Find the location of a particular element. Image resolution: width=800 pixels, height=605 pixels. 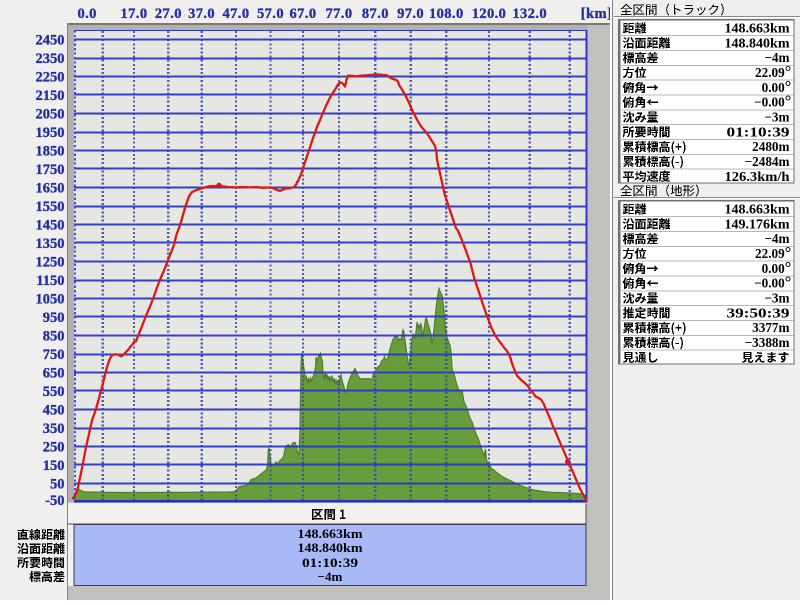

svg-text: 132.0 is located at coordinates (529, 14).